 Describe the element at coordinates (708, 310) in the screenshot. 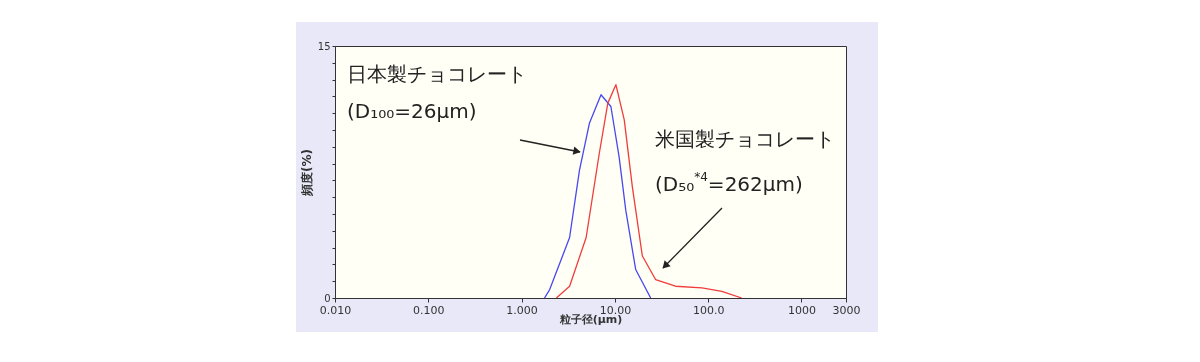

I see `x-tick-label: 100.0` at that location.